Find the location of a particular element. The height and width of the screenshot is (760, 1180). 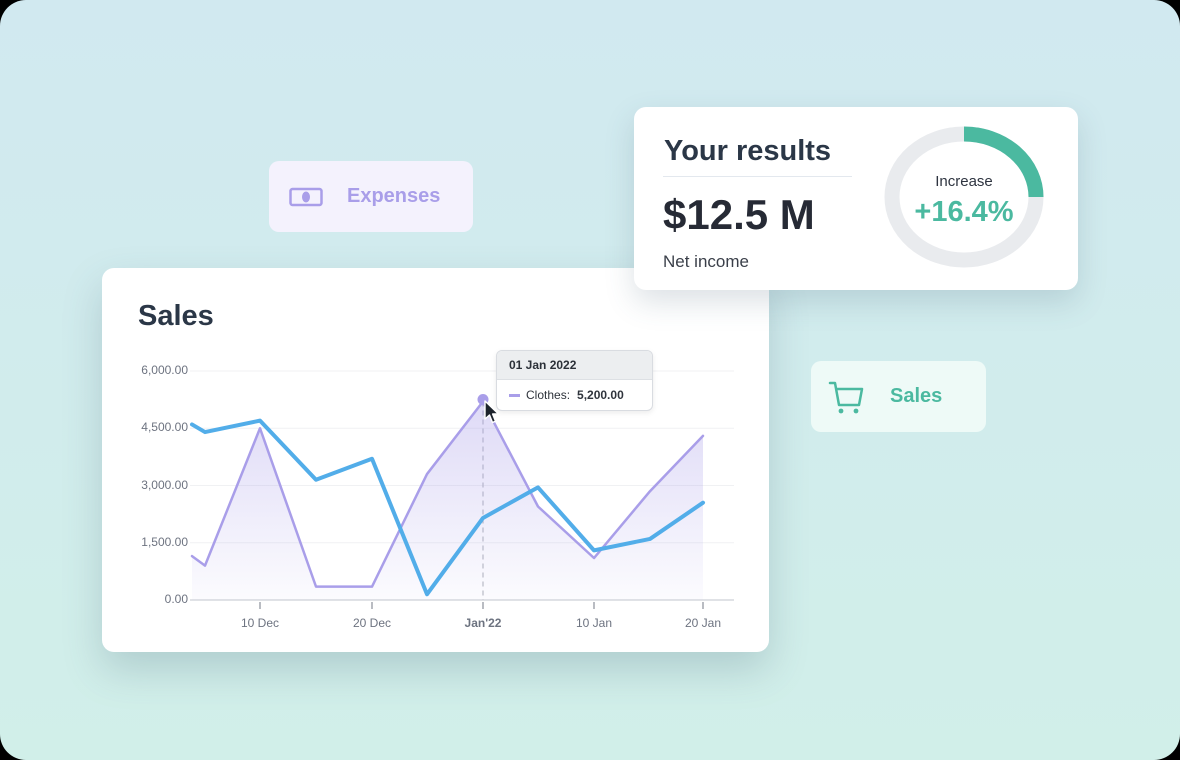

shopping-cart-icon is located at coordinates (846, 397).